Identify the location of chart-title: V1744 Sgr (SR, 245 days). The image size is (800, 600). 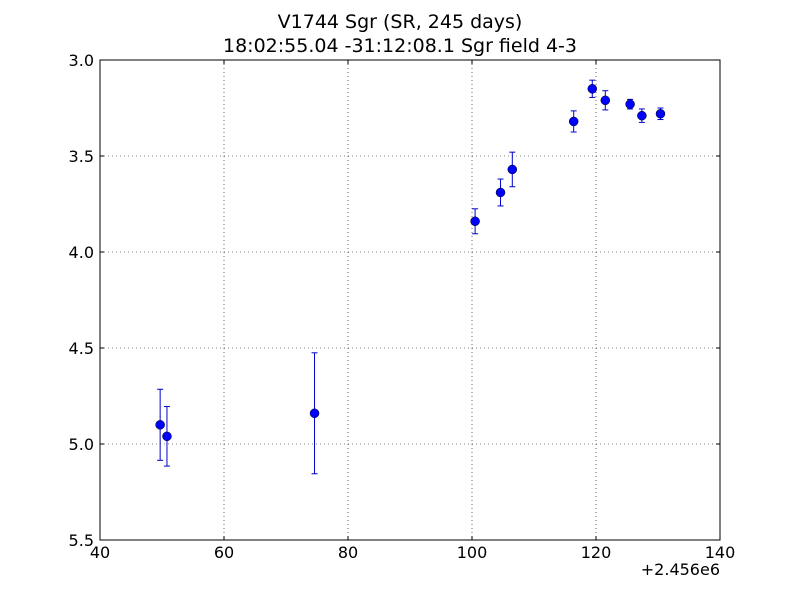
(400, 22).